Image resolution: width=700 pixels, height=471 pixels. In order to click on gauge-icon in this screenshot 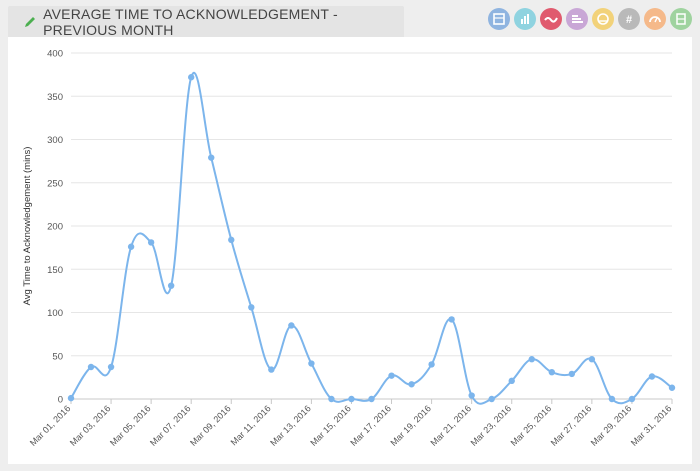, I will do `click(603, 19)`.